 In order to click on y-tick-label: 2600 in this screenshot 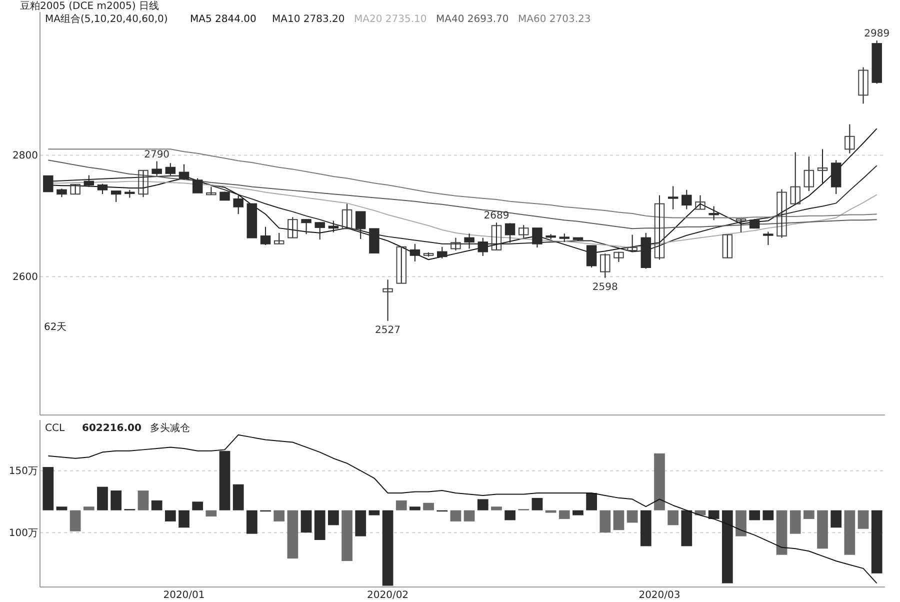, I will do `click(25, 278)`.